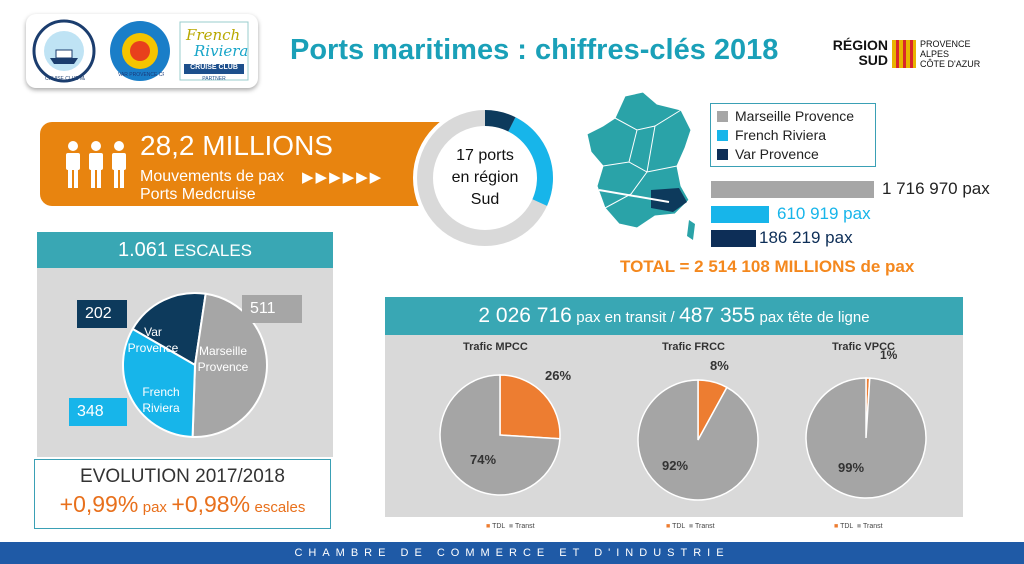 Image resolution: width=1024 pixels, height=564 pixels. I want to click on fr-label2: Riviera, so click(161, 408).